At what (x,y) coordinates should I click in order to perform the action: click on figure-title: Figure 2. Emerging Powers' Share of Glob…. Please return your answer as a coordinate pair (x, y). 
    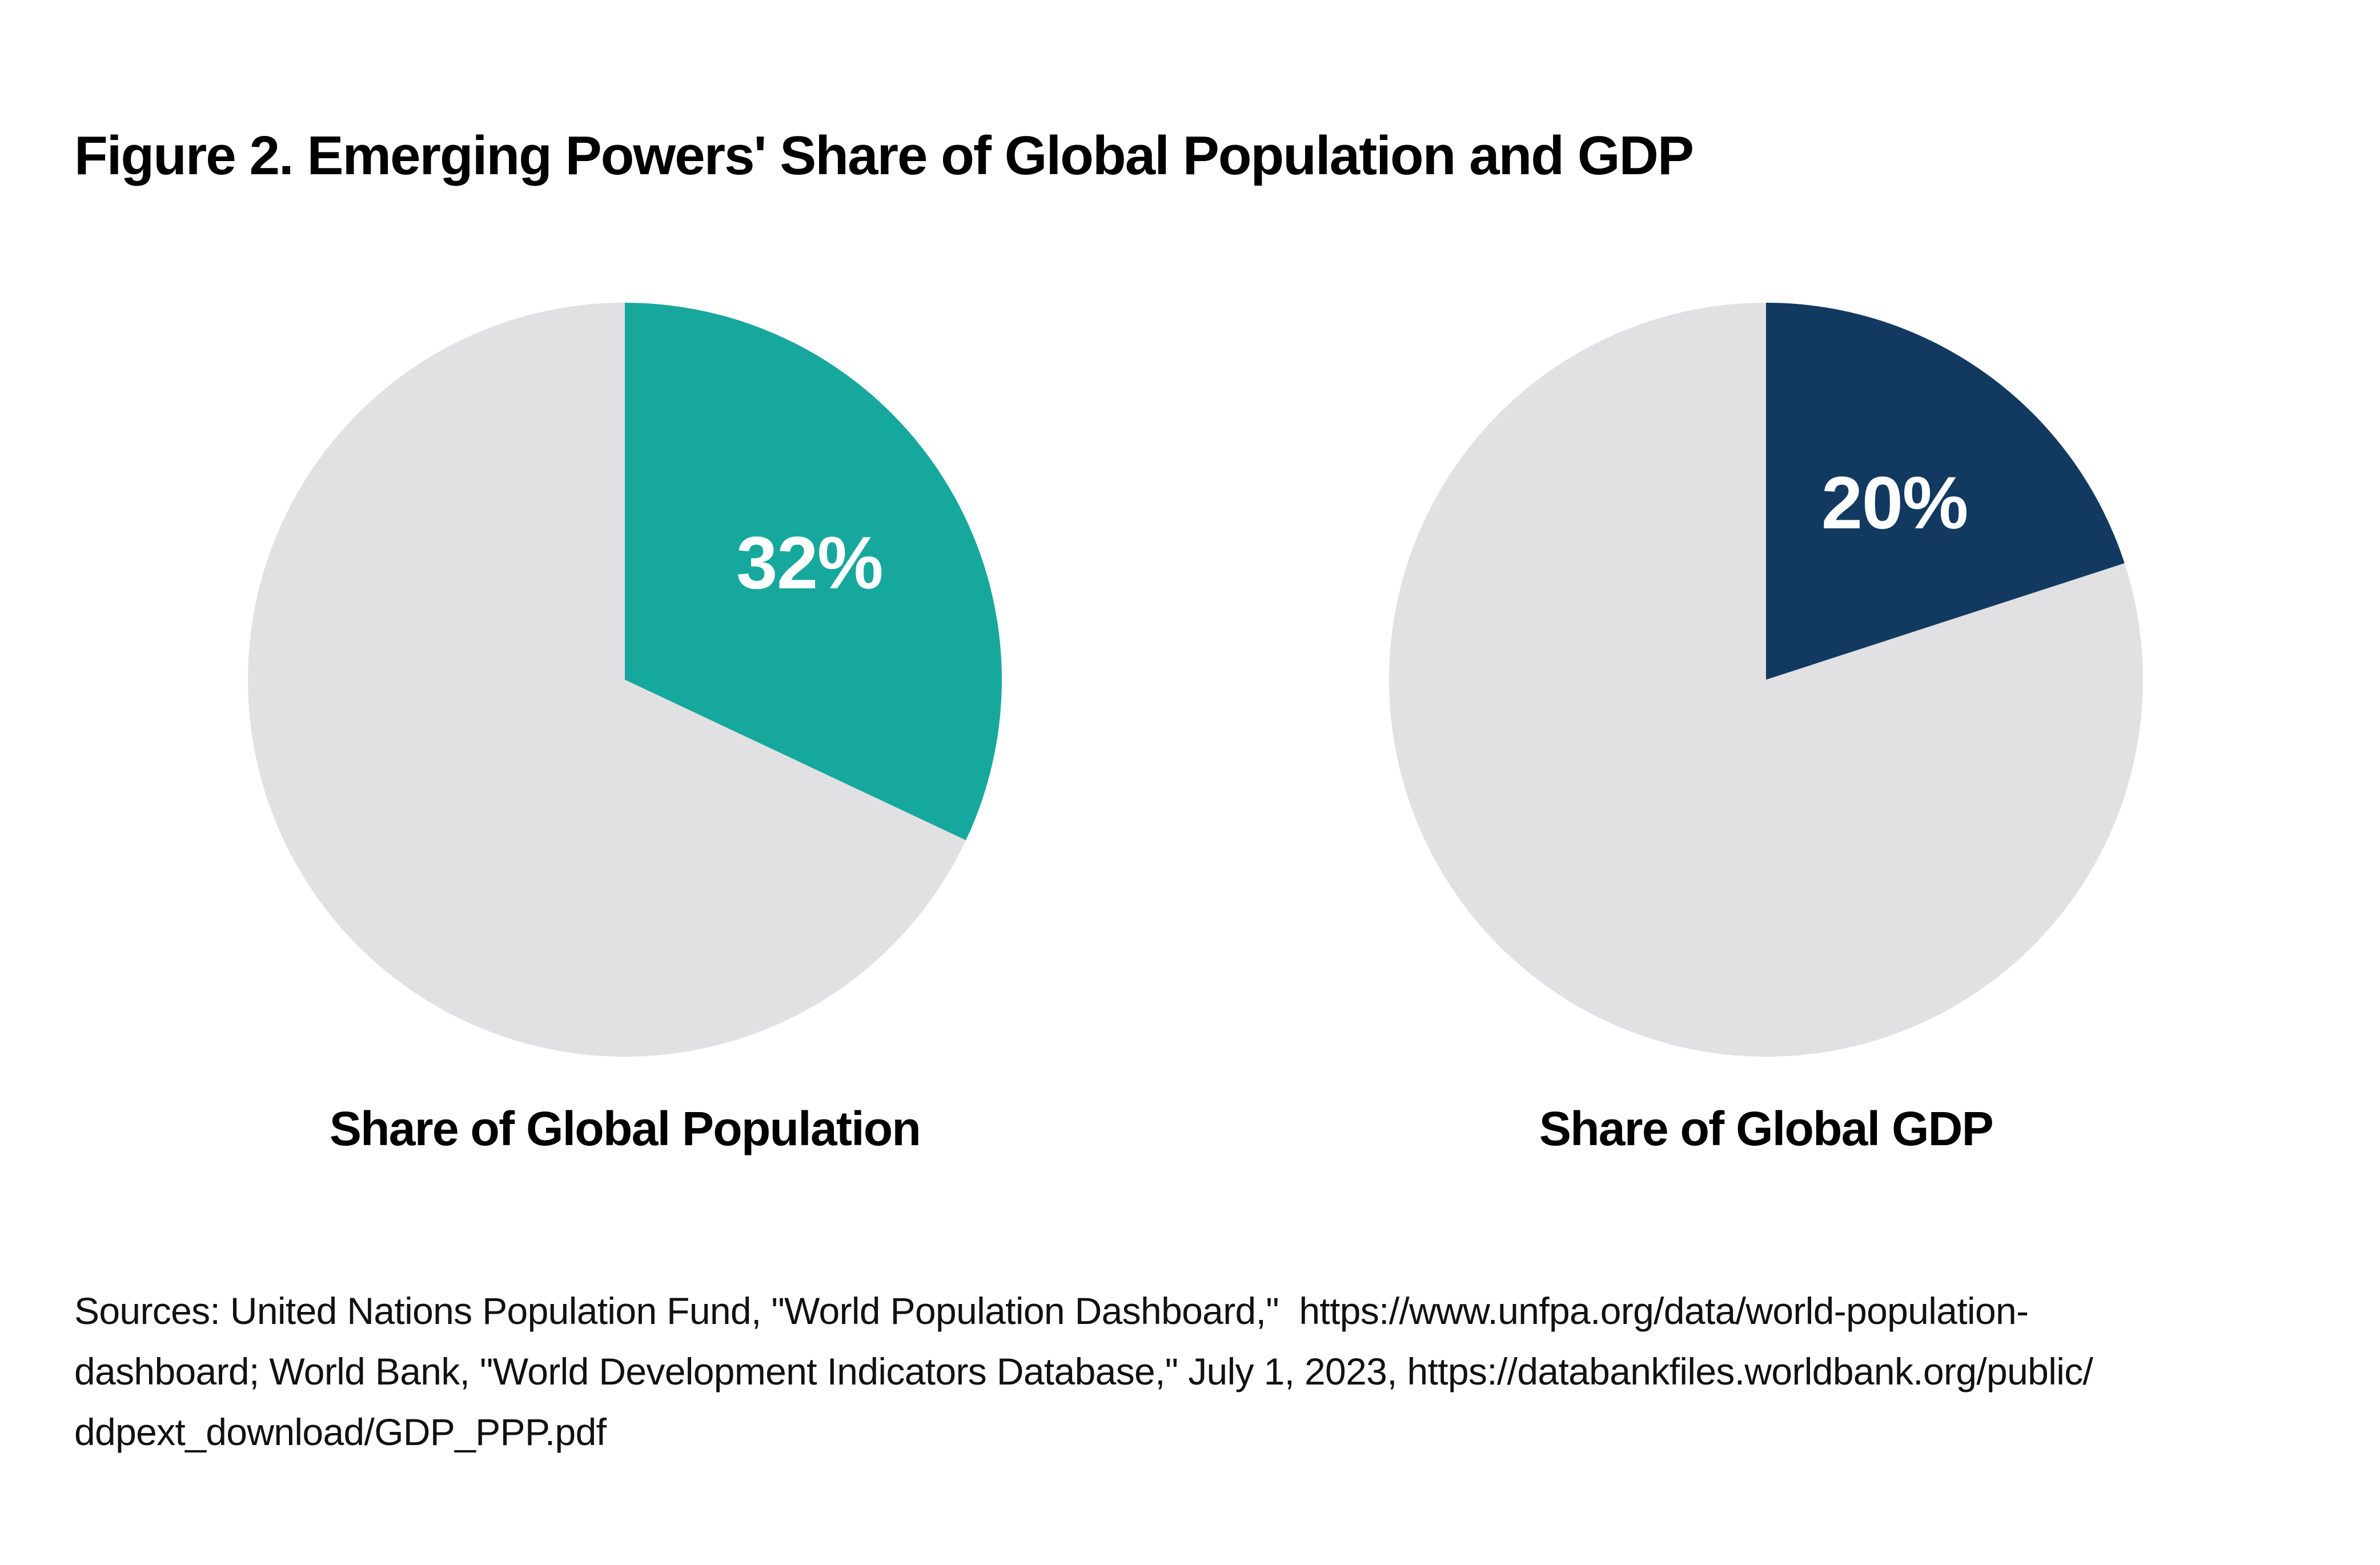
    Looking at the image, I should click on (884, 156).